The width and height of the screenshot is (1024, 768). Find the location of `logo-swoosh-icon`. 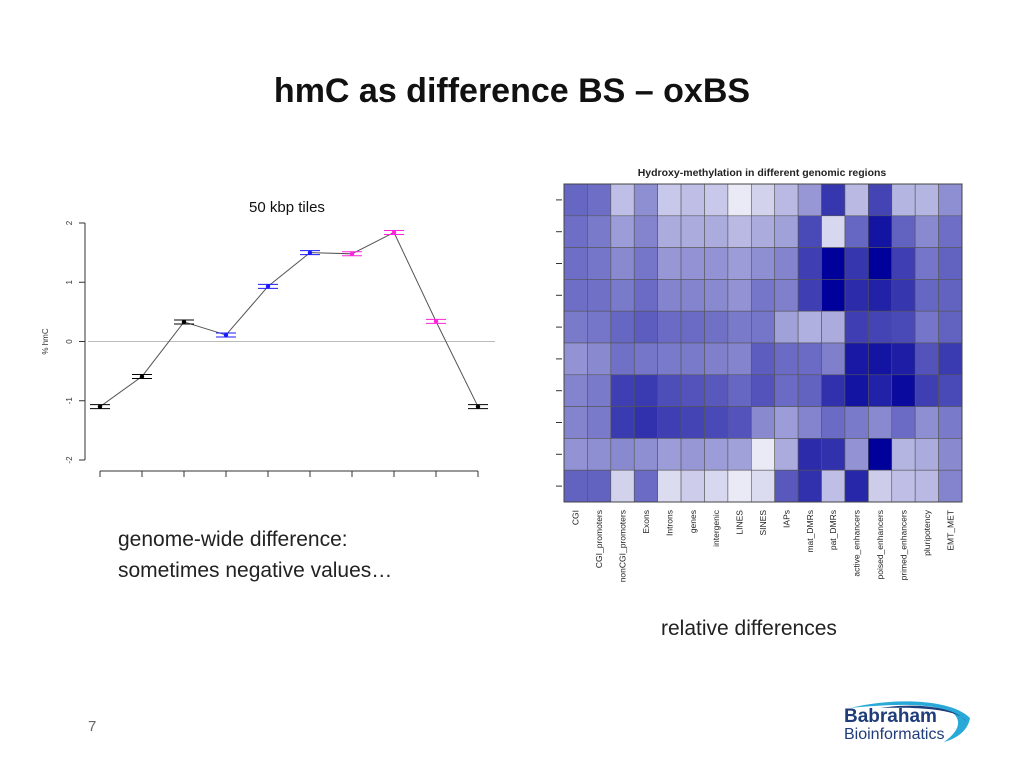

logo-swoosh-icon is located at coordinates (910, 721).